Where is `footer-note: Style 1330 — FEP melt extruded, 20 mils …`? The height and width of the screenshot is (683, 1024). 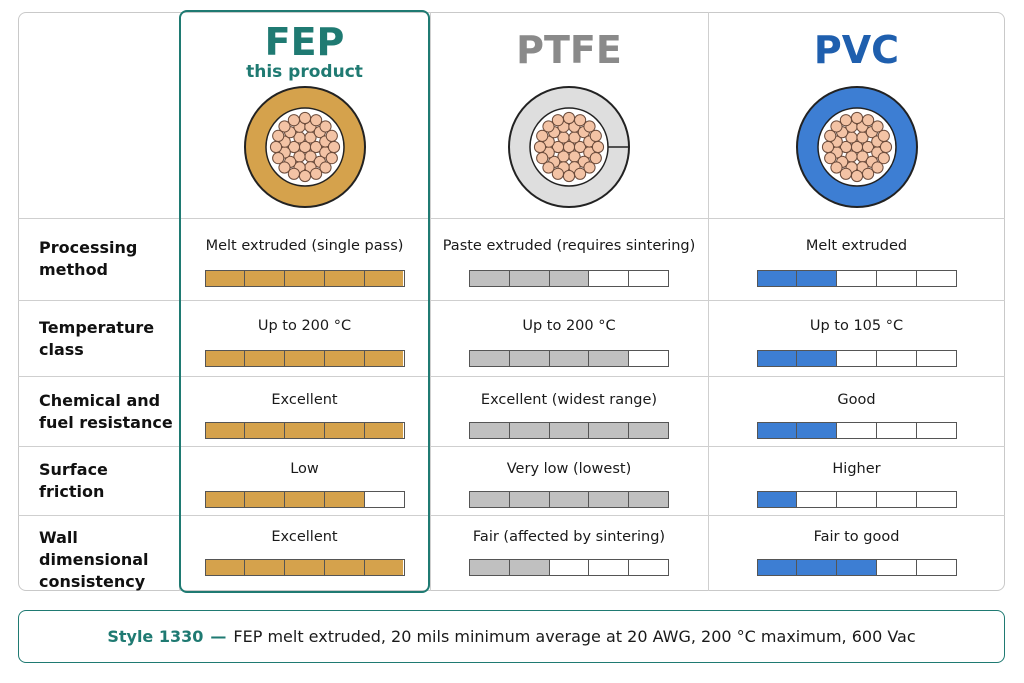
footer-note: Style 1330 — FEP melt extruded, 20 mils … is located at coordinates (511, 636).